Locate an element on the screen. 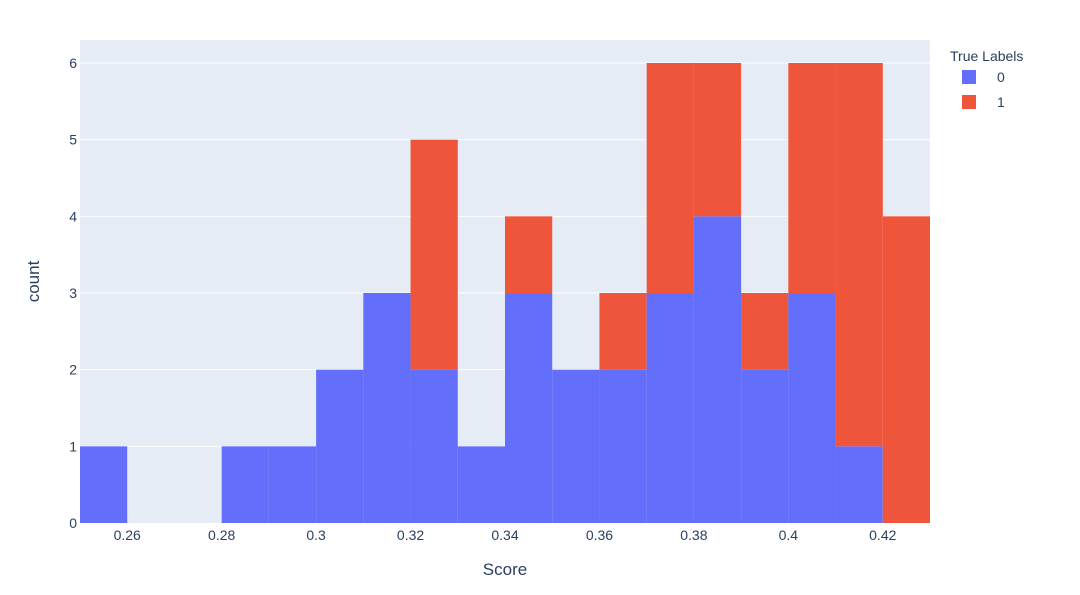  x-tick-label: 0.28 is located at coordinates (221, 535).